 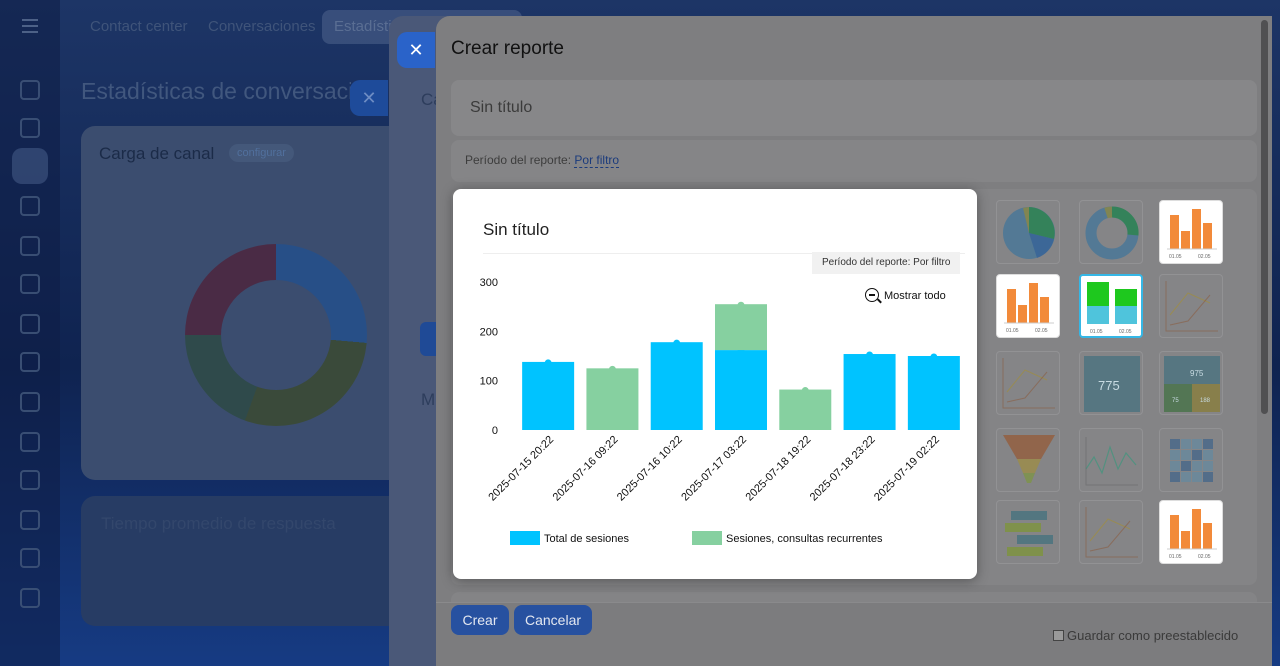 What do you see at coordinates (586, 539) in the screenshot?
I see `legend-label: Total de sesiones` at bounding box center [586, 539].